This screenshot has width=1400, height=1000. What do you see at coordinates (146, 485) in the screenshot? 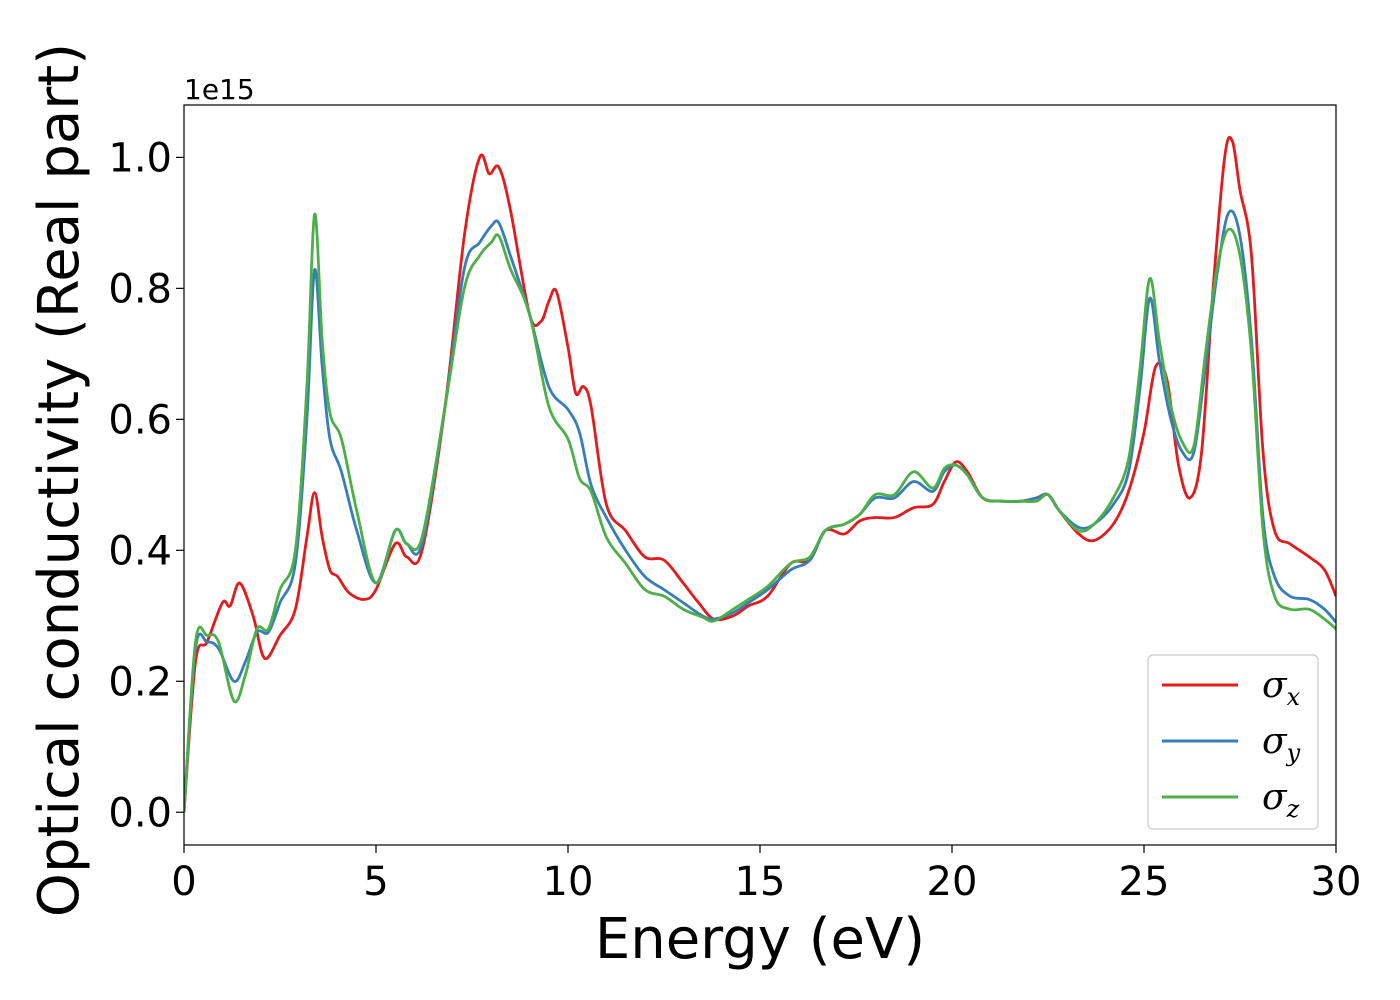
I see `y-axis: 0.0 0.2 0.4 0.6 0.8 1.0` at bounding box center [146, 485].